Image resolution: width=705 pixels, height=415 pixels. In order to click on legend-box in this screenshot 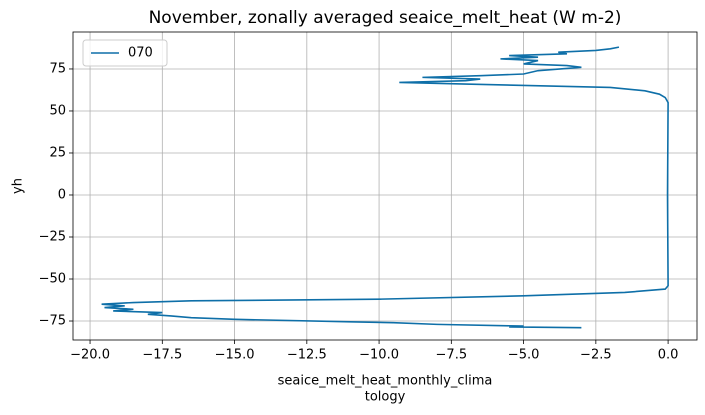, I will do `click(125, 53)`.